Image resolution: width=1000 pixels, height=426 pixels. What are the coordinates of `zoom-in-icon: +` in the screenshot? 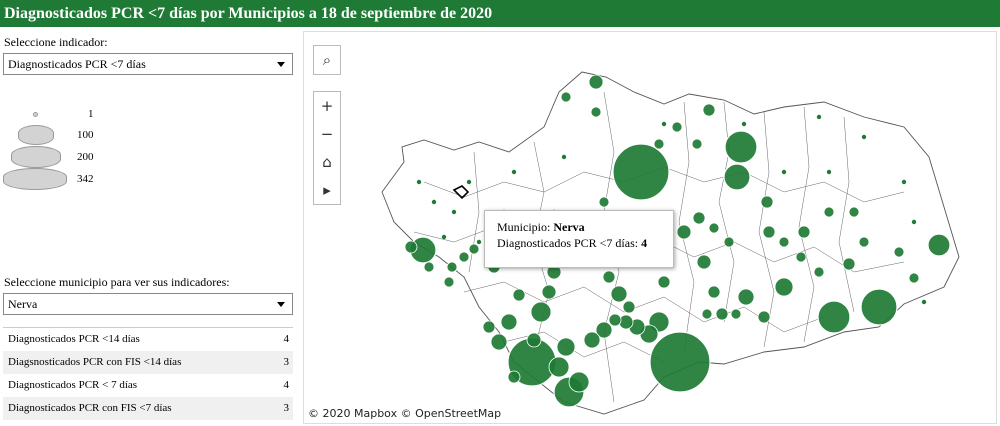 It's located at (327, 106).